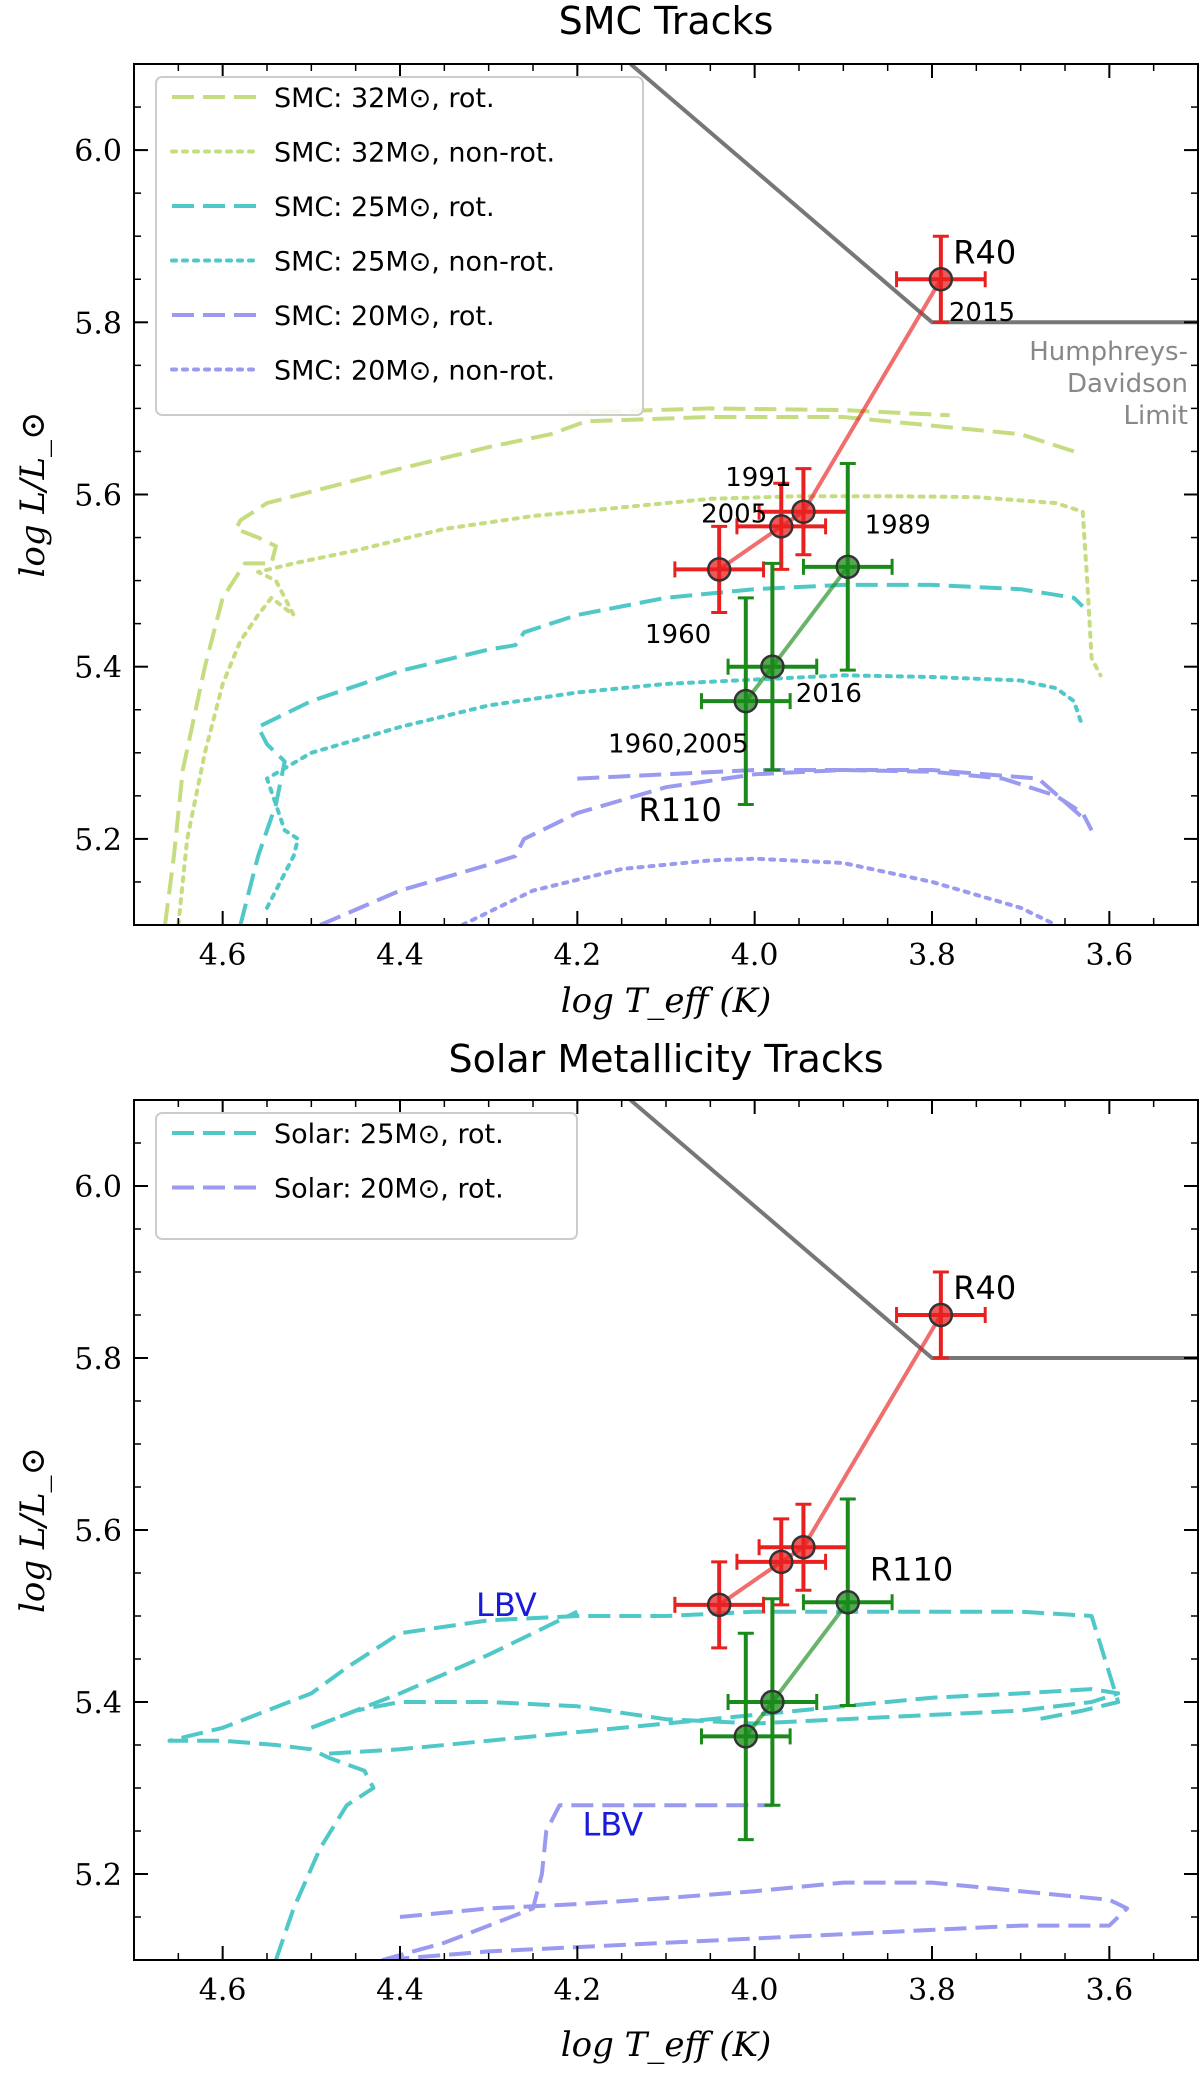 The height and width of the screenshot is (2074, 1200). I want to click on legend-label: SMC: 25M⊙, non-rot., so click(414, 262).